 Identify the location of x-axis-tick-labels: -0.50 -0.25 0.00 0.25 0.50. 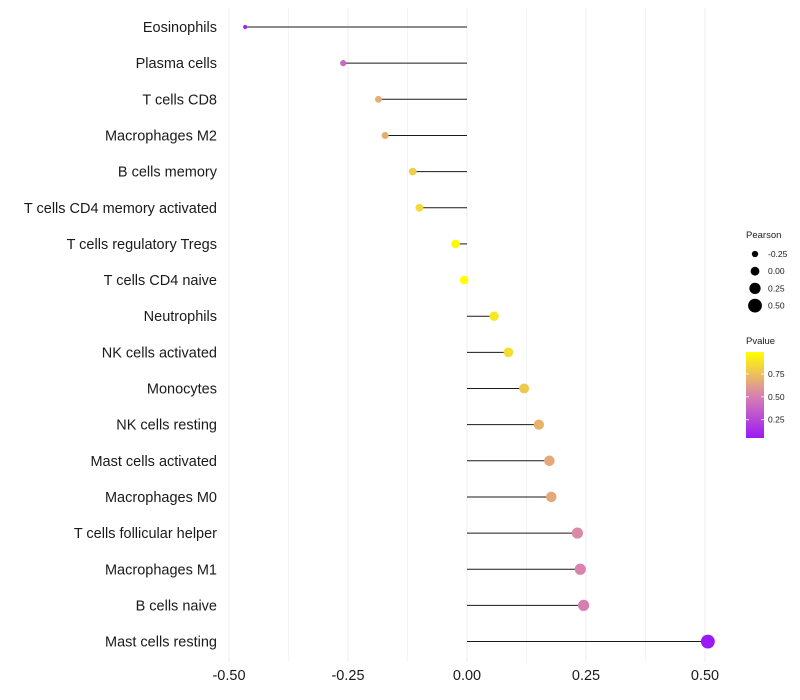
(465, 676).